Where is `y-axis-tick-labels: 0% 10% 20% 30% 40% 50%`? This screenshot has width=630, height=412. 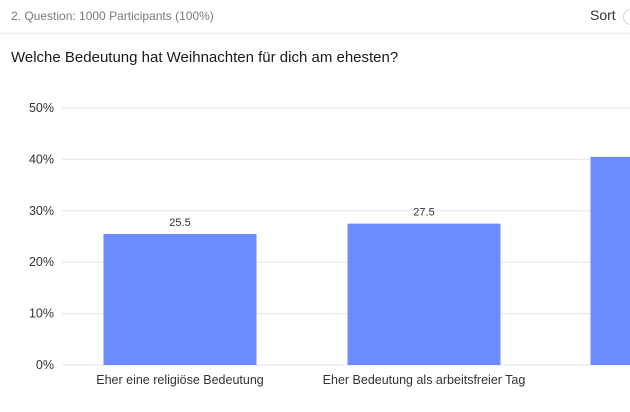 y-axis-tick-labels: 0% 10% 20% 30% 40% 50% is located at coordinates (41, 236).